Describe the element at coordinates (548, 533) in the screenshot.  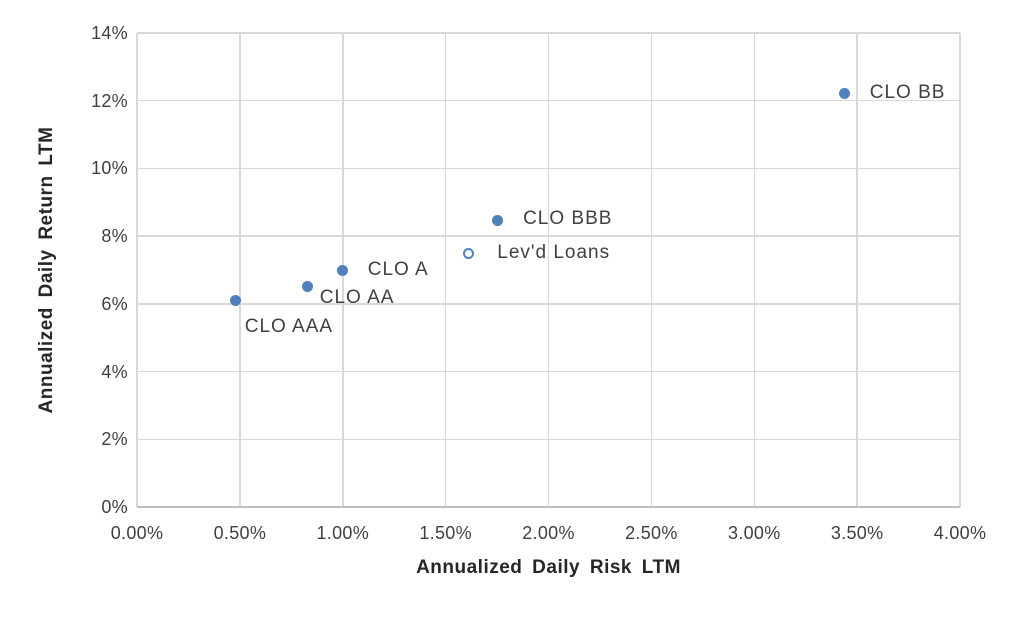
I see `x-axis-tick-label: 2.00%` at that location.